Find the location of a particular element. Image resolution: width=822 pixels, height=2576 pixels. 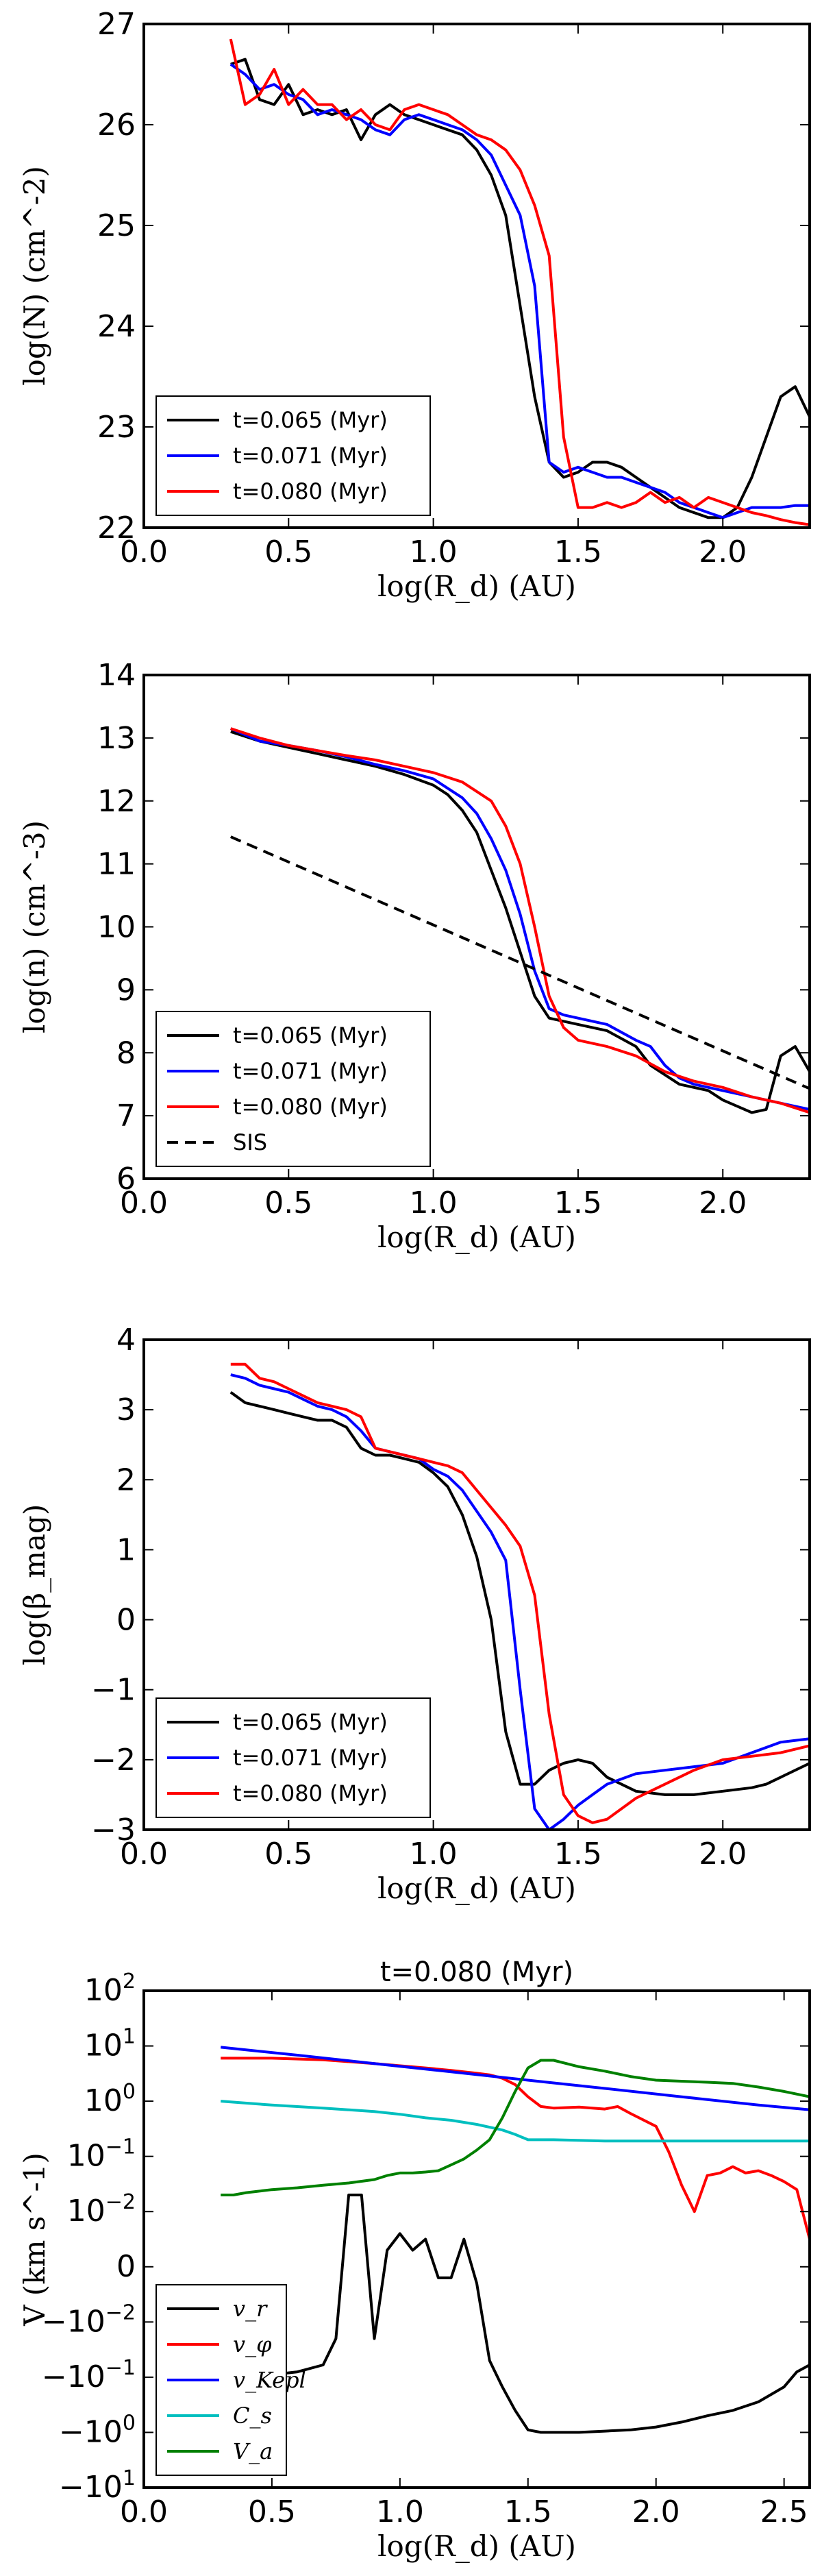

legend-box is located at coordinates (293, 1089).